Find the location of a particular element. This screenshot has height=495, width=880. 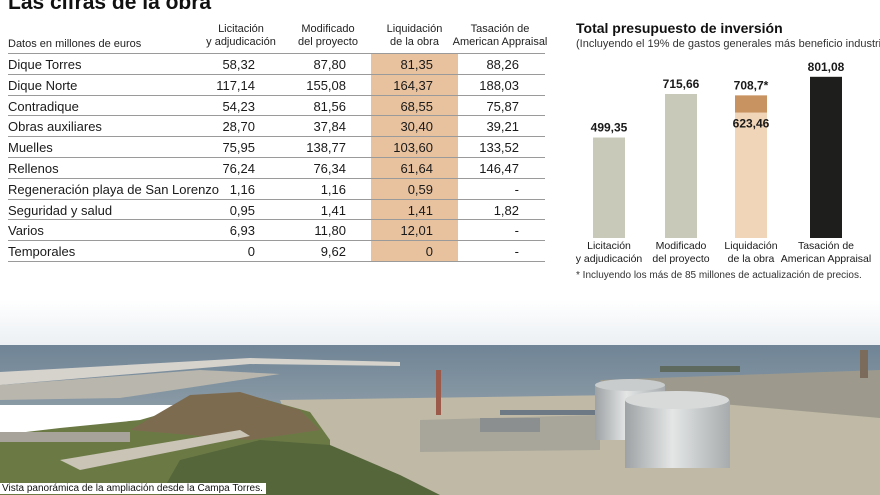

liquidacion-column-highlight is located at coordinates (414, 158).